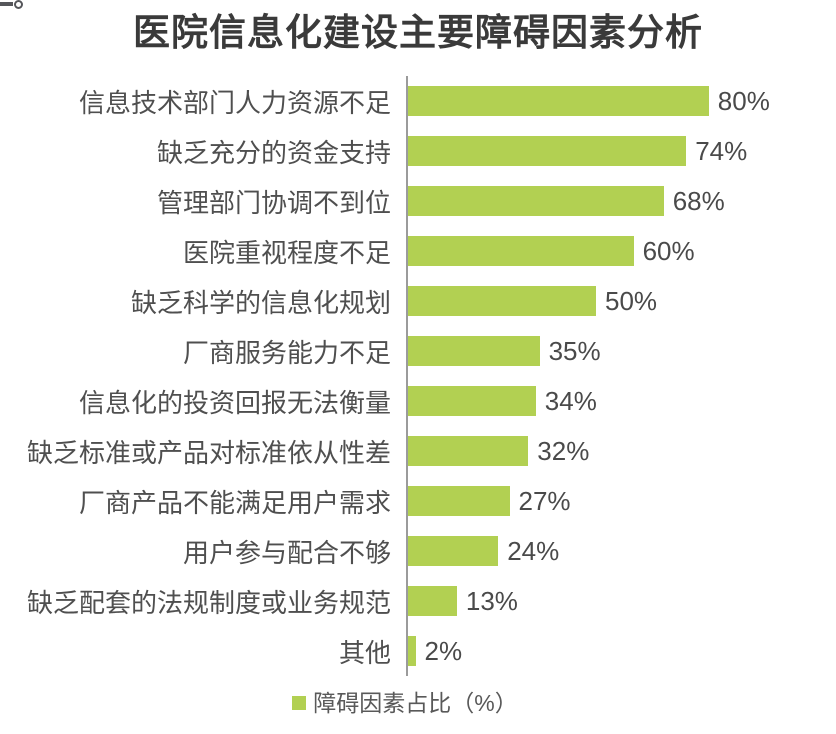 The image size is (836, 734). I want to click on bar-track: 80%, so click(613, 101).